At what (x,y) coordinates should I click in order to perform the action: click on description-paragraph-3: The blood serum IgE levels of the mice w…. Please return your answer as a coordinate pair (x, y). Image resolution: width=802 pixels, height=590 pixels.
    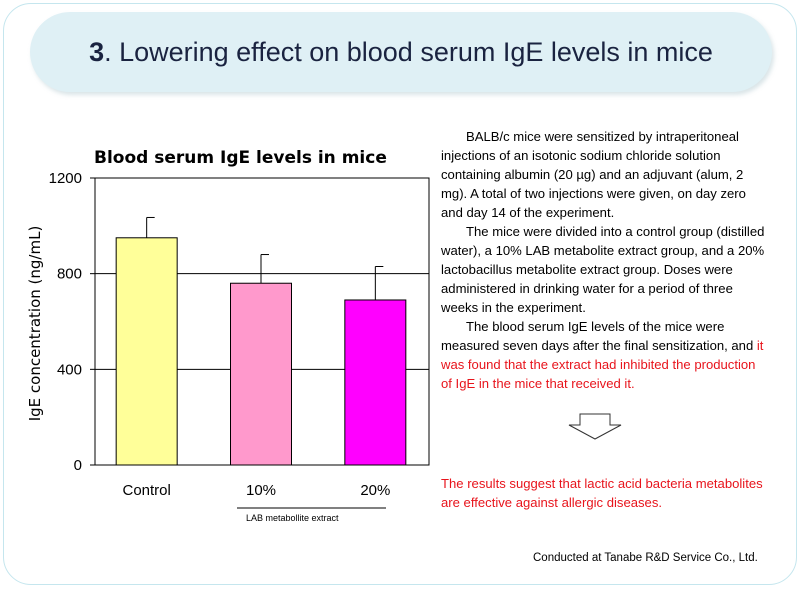
    Looking at the image, I should click on (604, 355).